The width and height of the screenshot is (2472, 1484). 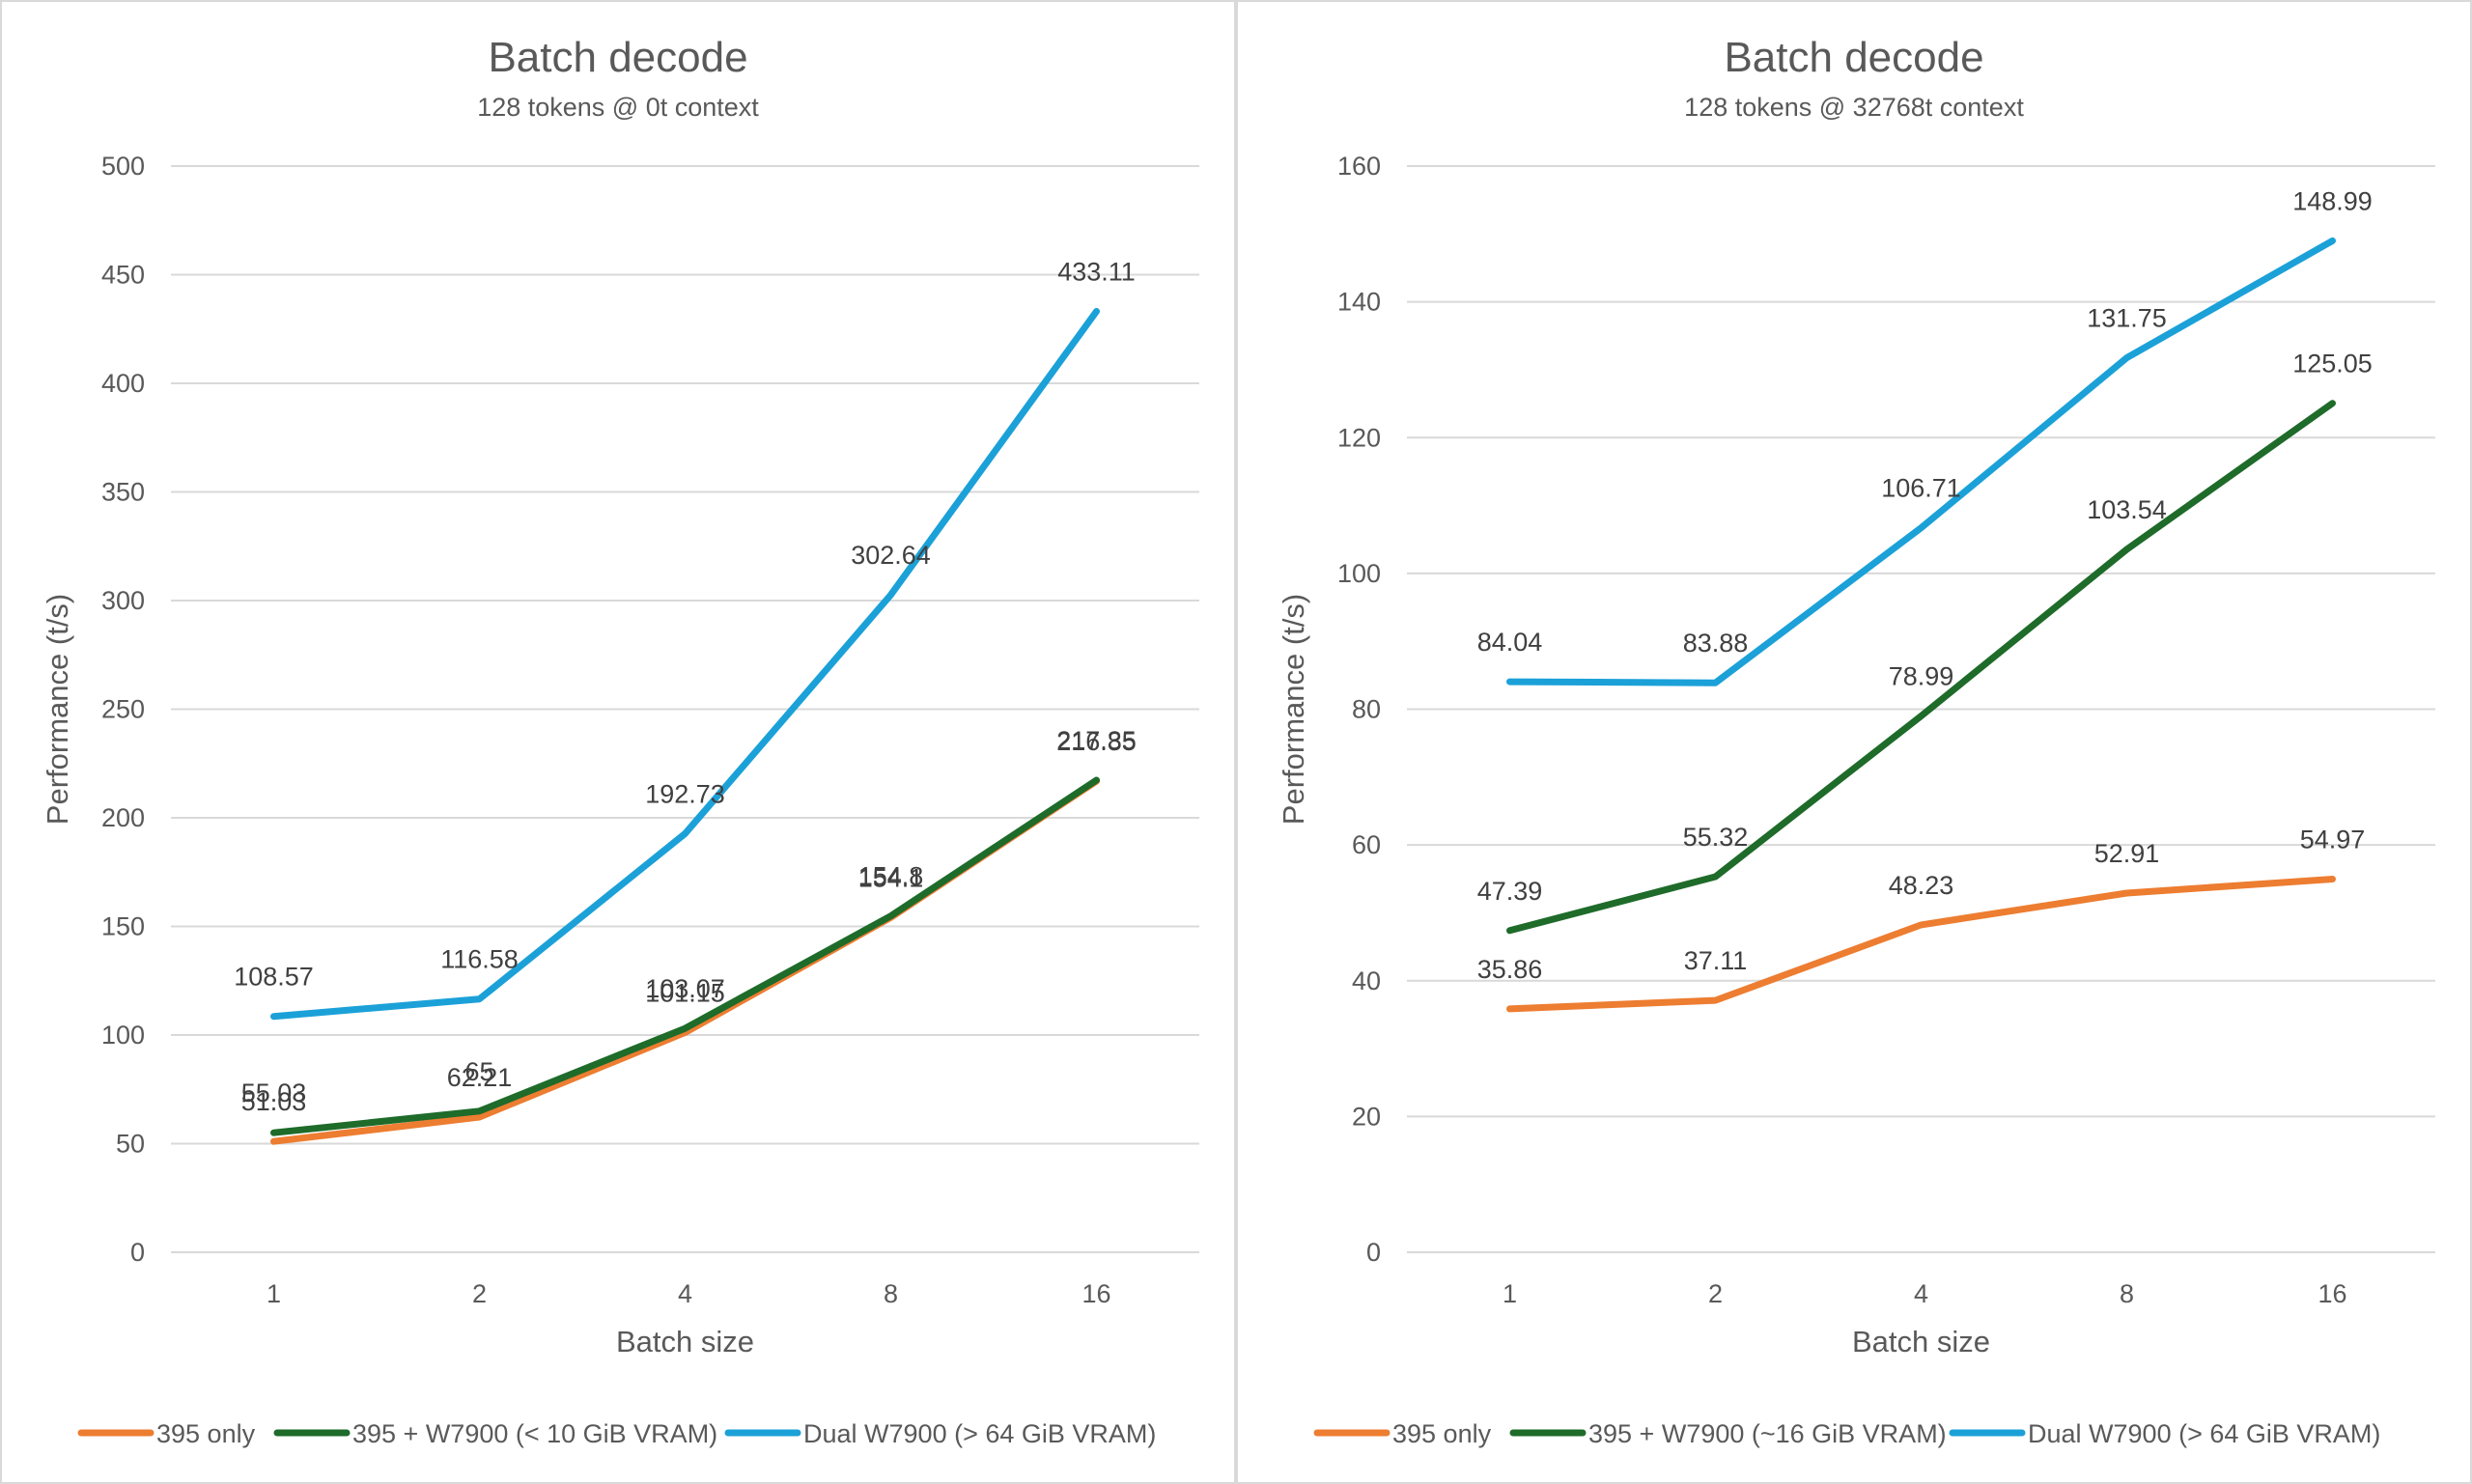 What do you see at coordinates (1366, 981) in the screenshot?
I see `y-tick-label-right-40: 40` at bounding box center [1366, 981].